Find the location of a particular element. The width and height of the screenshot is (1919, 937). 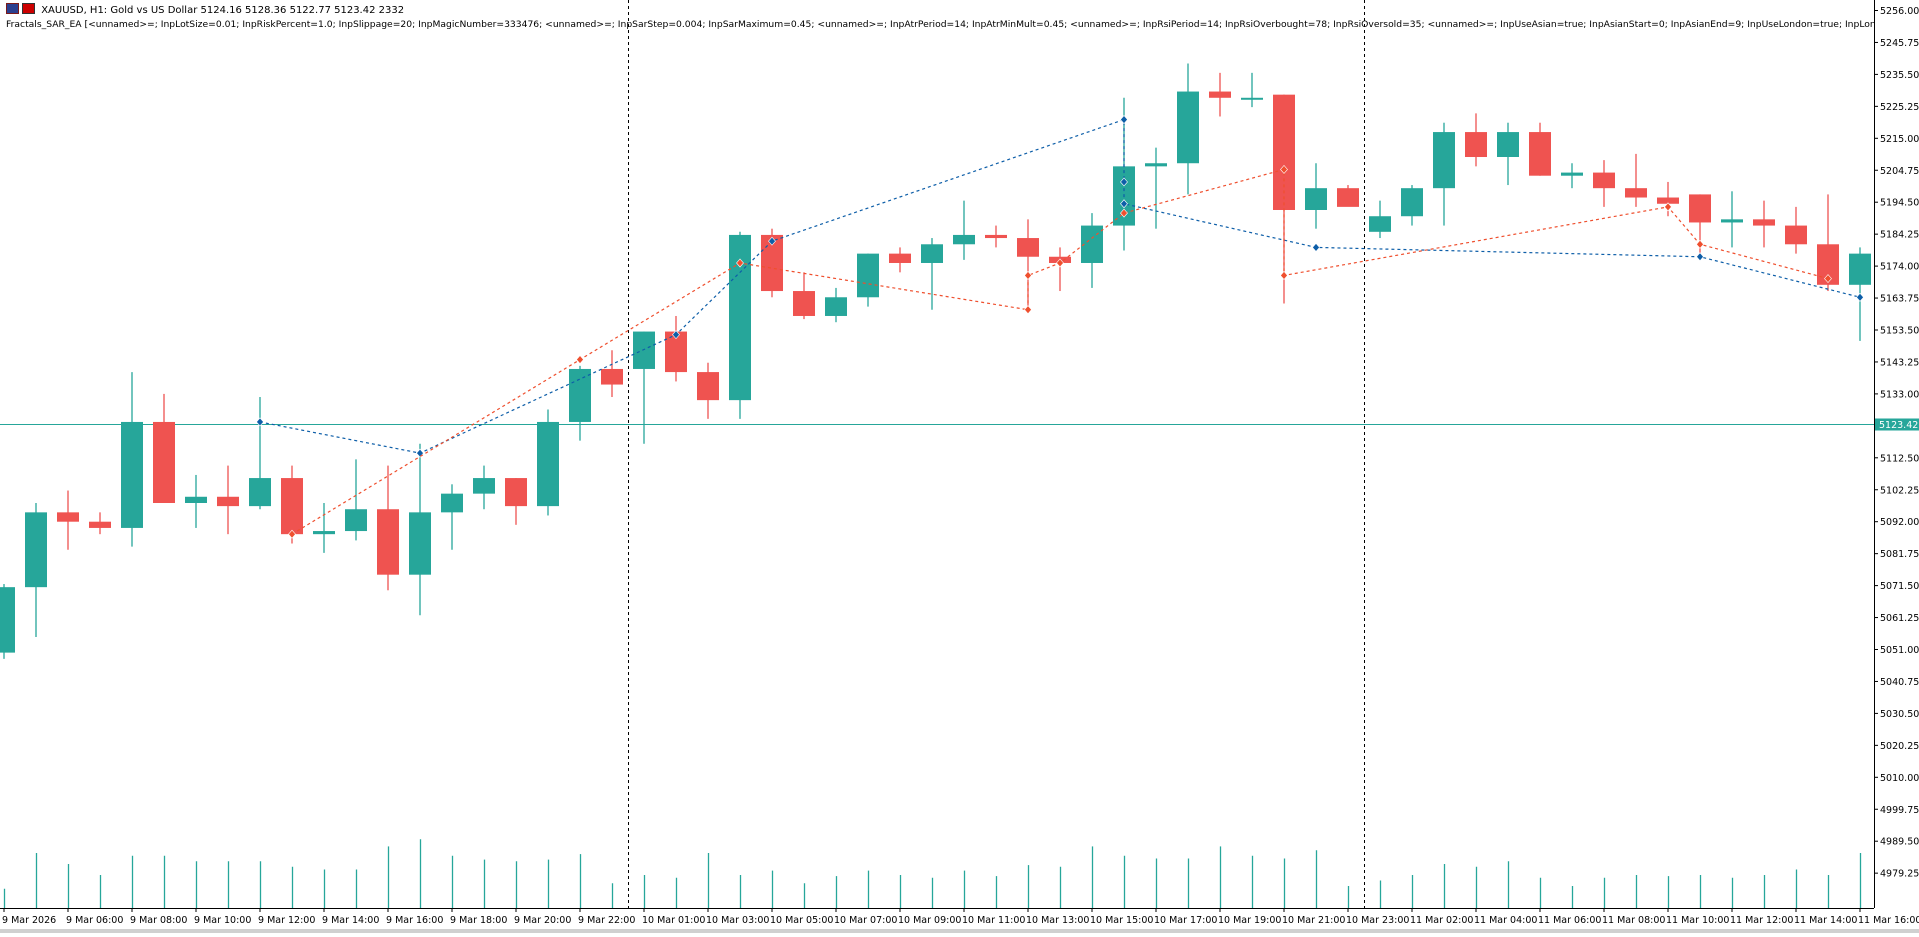

time-tick-label: 11 Mar 02:00 is located at coordinates (1441, 920).